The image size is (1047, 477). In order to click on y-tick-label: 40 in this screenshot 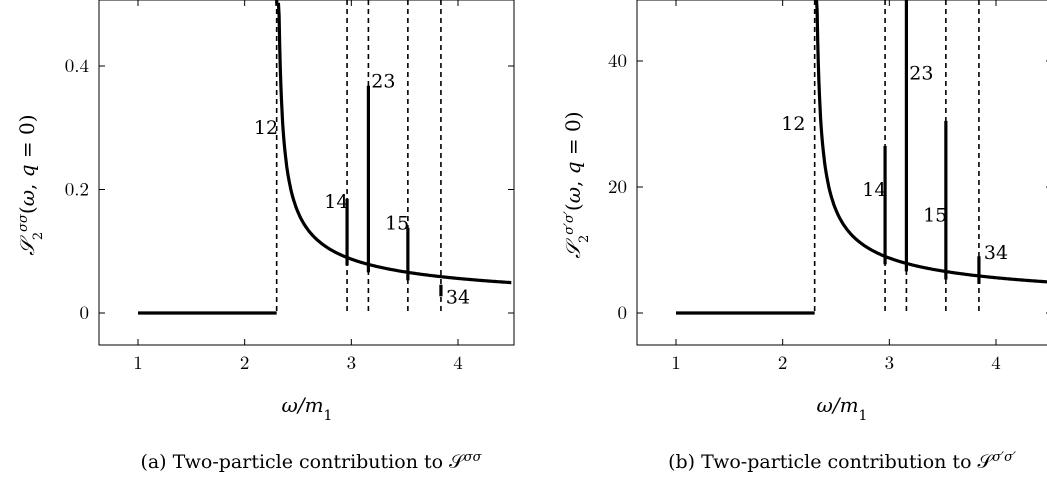, I will do `click(617, 59)`.